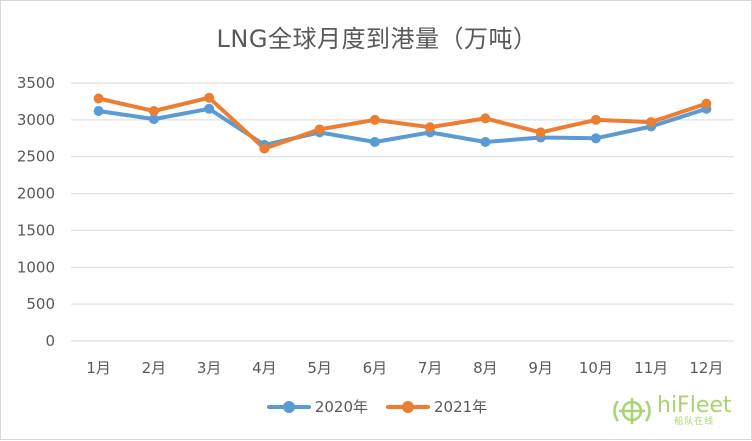 The height and width of the screenshot is (441, 752). I want to click on x-tick-label: 8月, so click(485, 368).